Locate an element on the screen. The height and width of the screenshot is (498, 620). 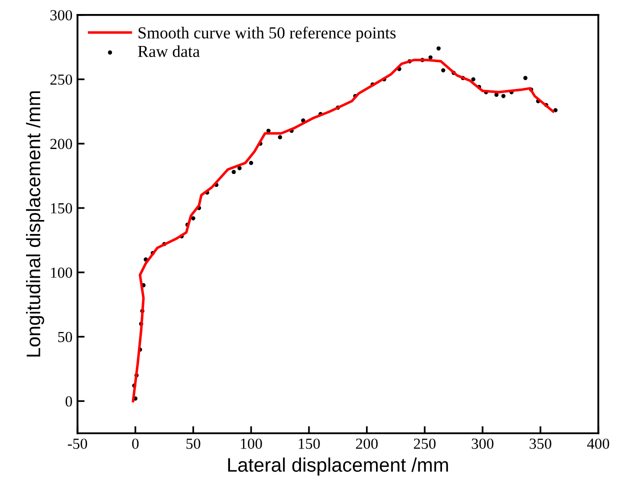
x-axis-title: Lateral displacement /mm is located at coordinates (338, 467).